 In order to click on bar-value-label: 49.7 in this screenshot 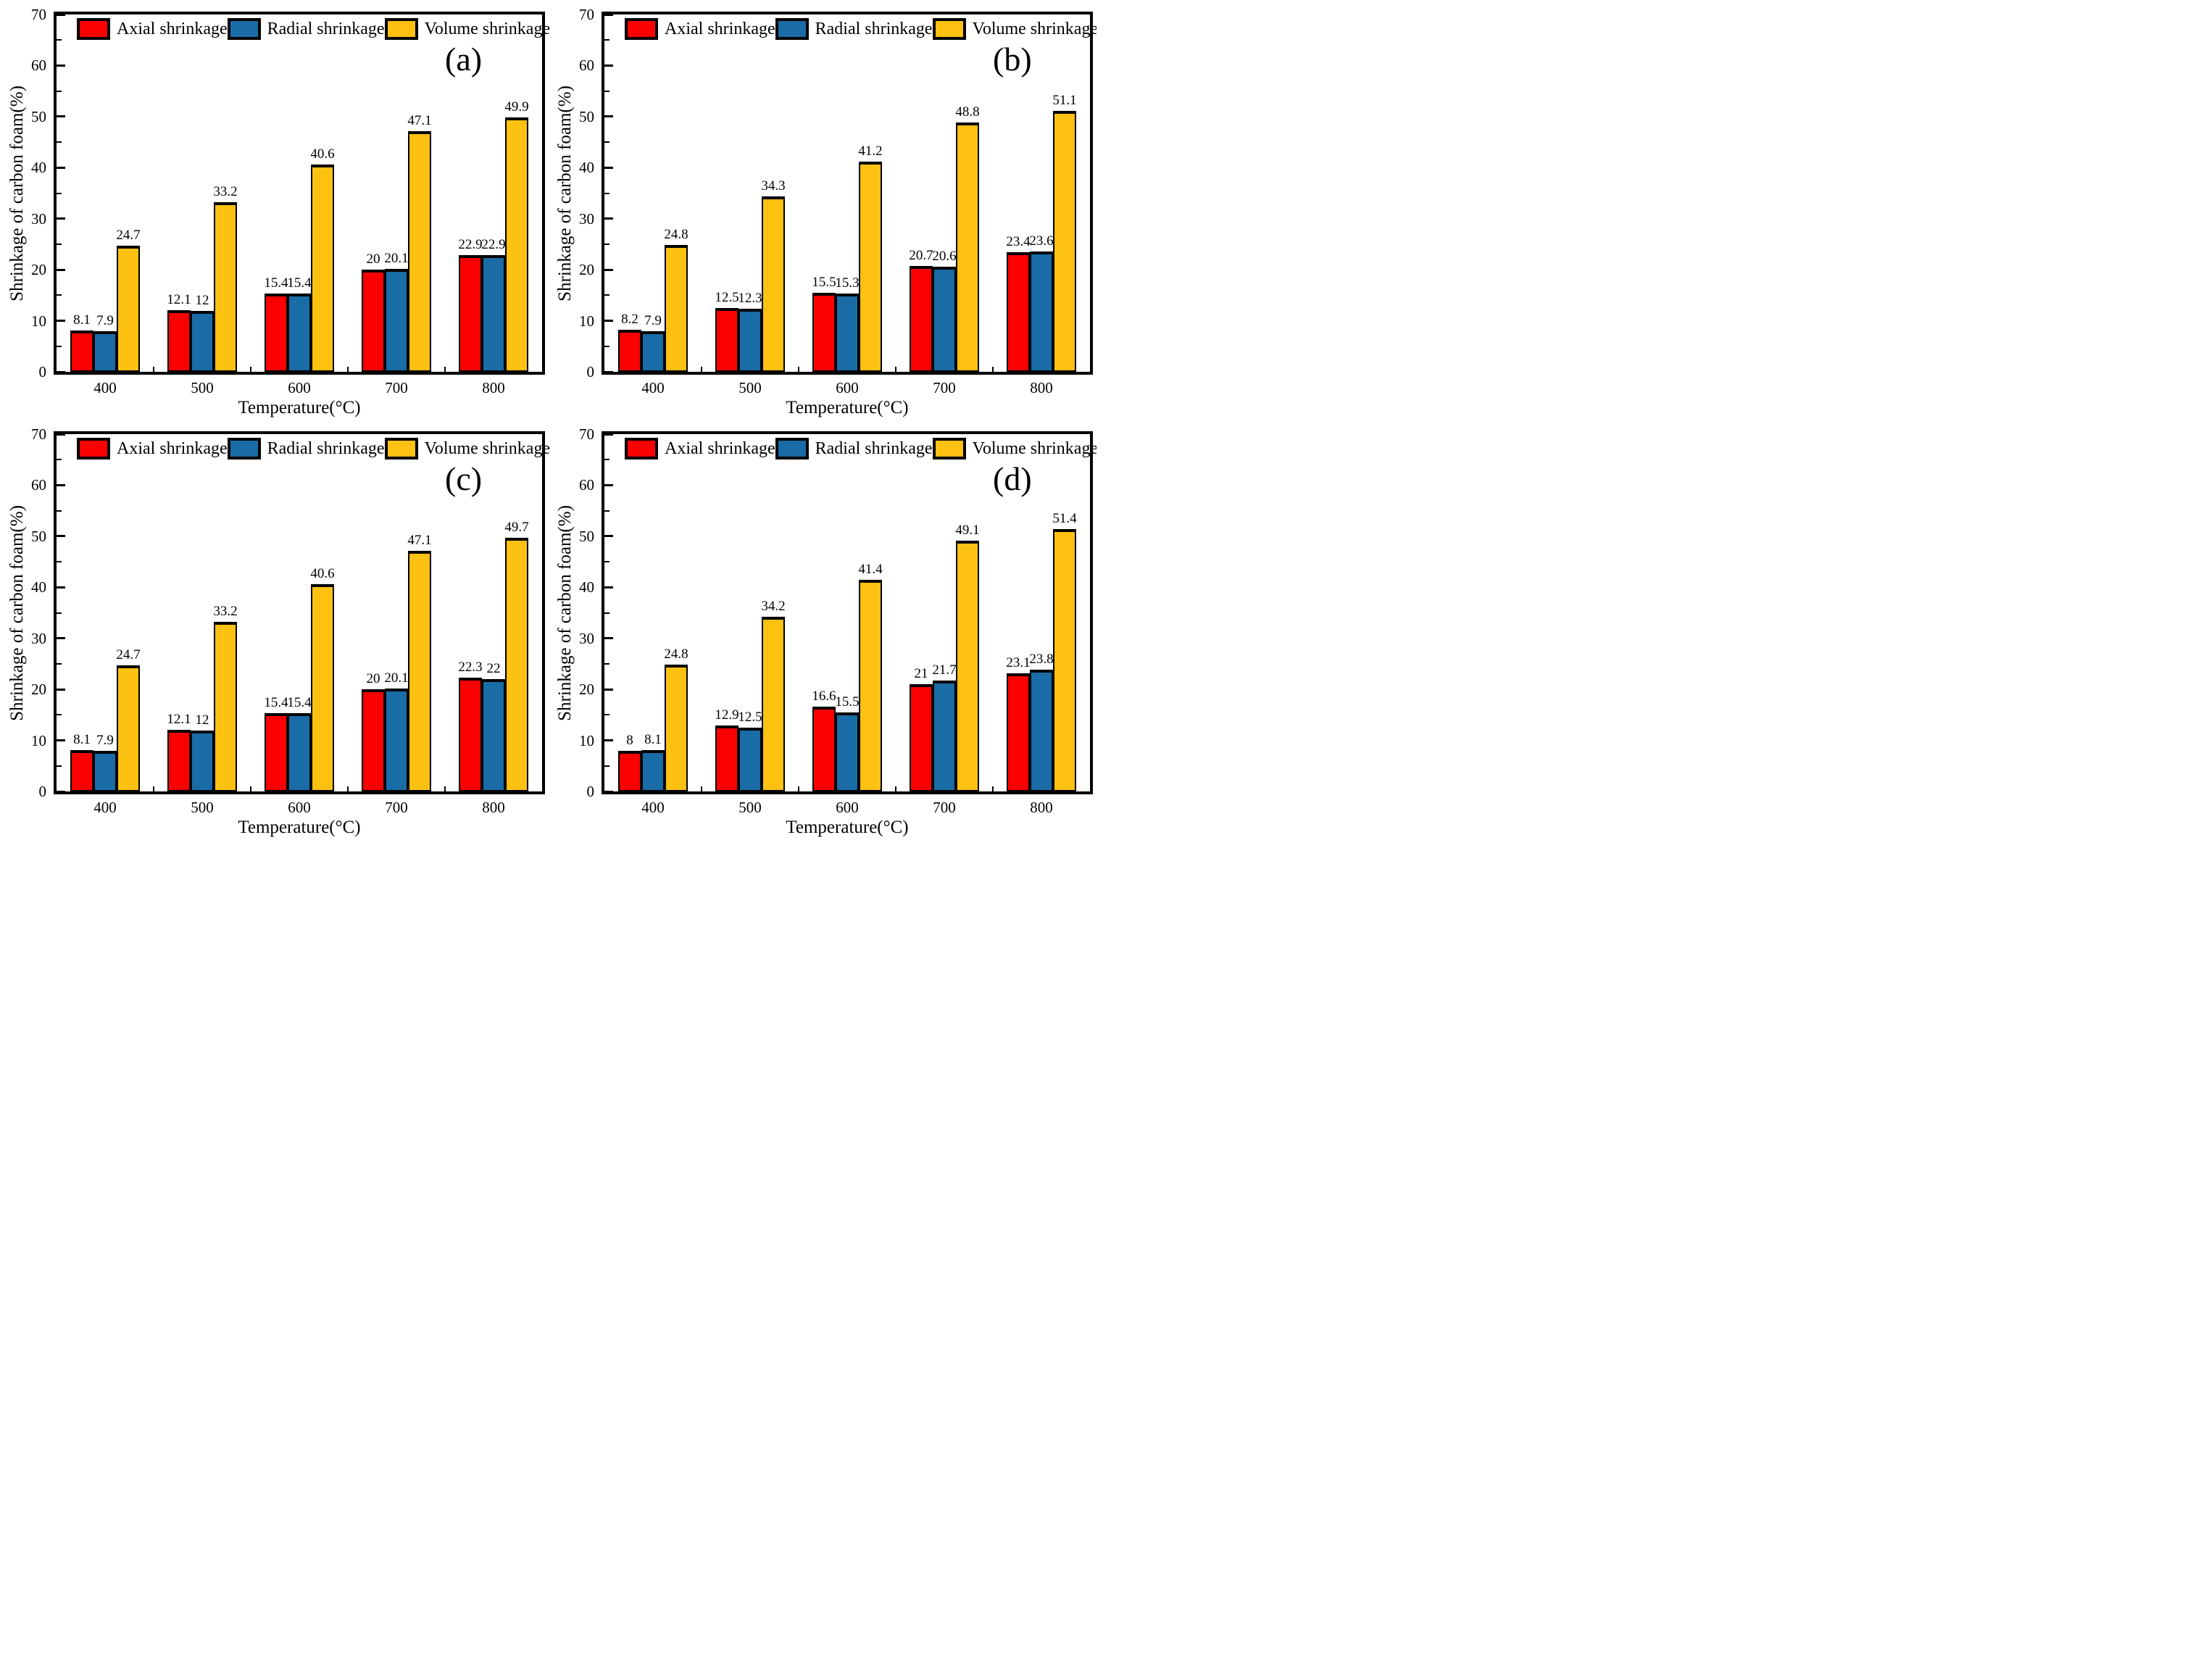, I will do `click(516, 527)`.